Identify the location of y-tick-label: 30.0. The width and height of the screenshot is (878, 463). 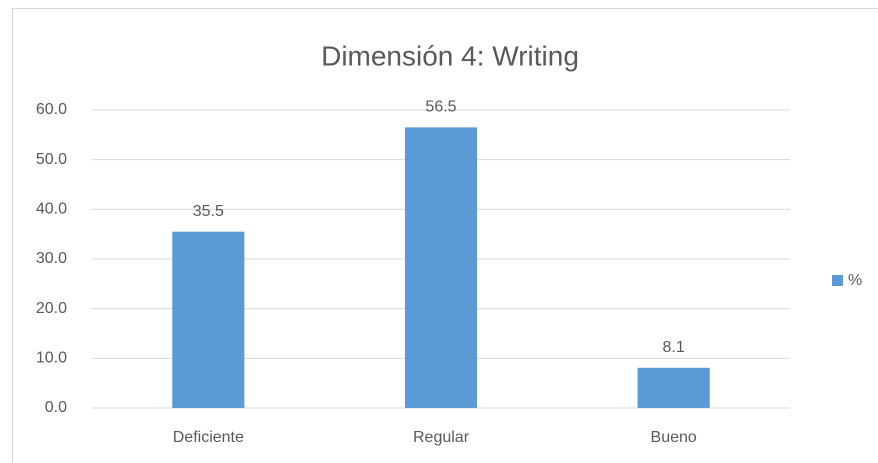
(51, 258).